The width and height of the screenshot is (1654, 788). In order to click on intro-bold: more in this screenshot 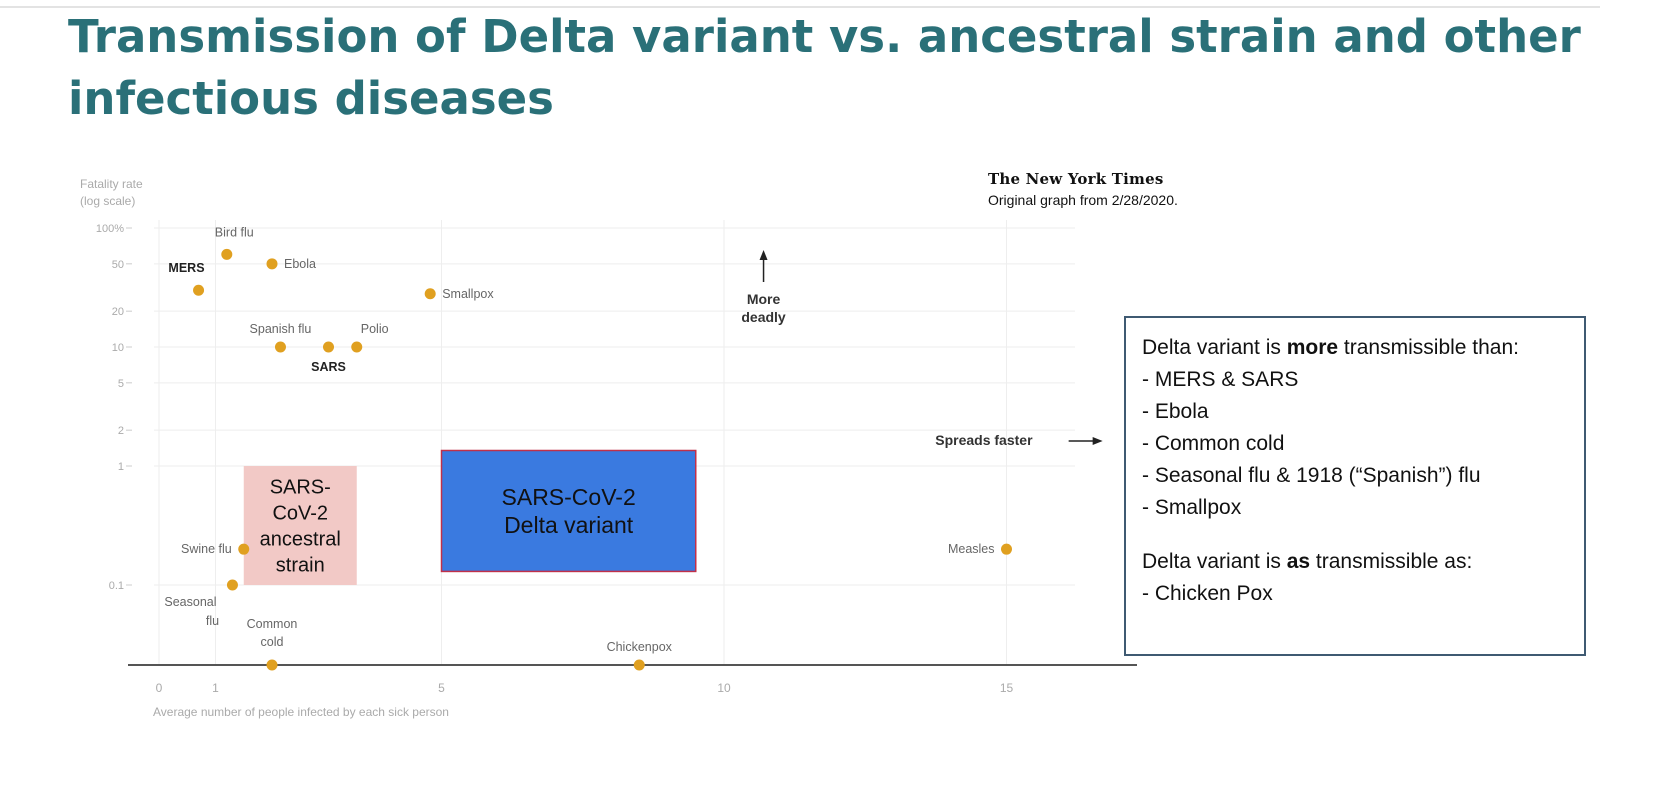, I will do `click(1312, 347)`.